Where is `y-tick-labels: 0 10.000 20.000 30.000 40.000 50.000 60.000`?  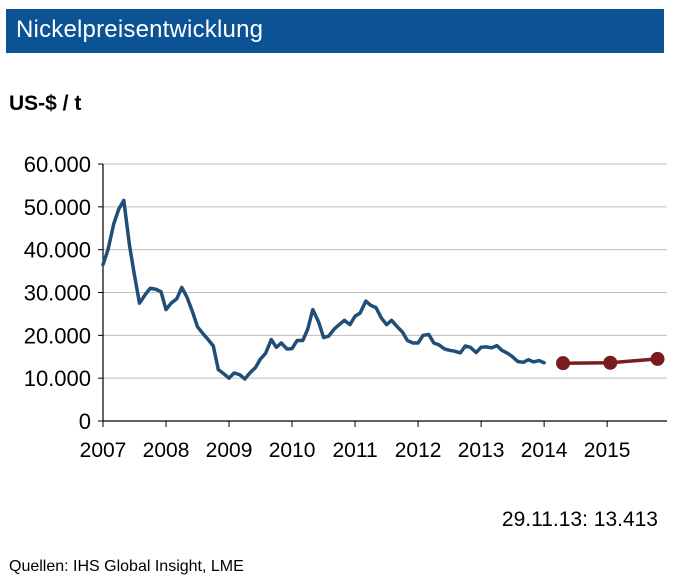 y-tick-labels: 0 10.000 20.000 30.000 40.000 50.000 60.000 is located at coordinates (57, 293).